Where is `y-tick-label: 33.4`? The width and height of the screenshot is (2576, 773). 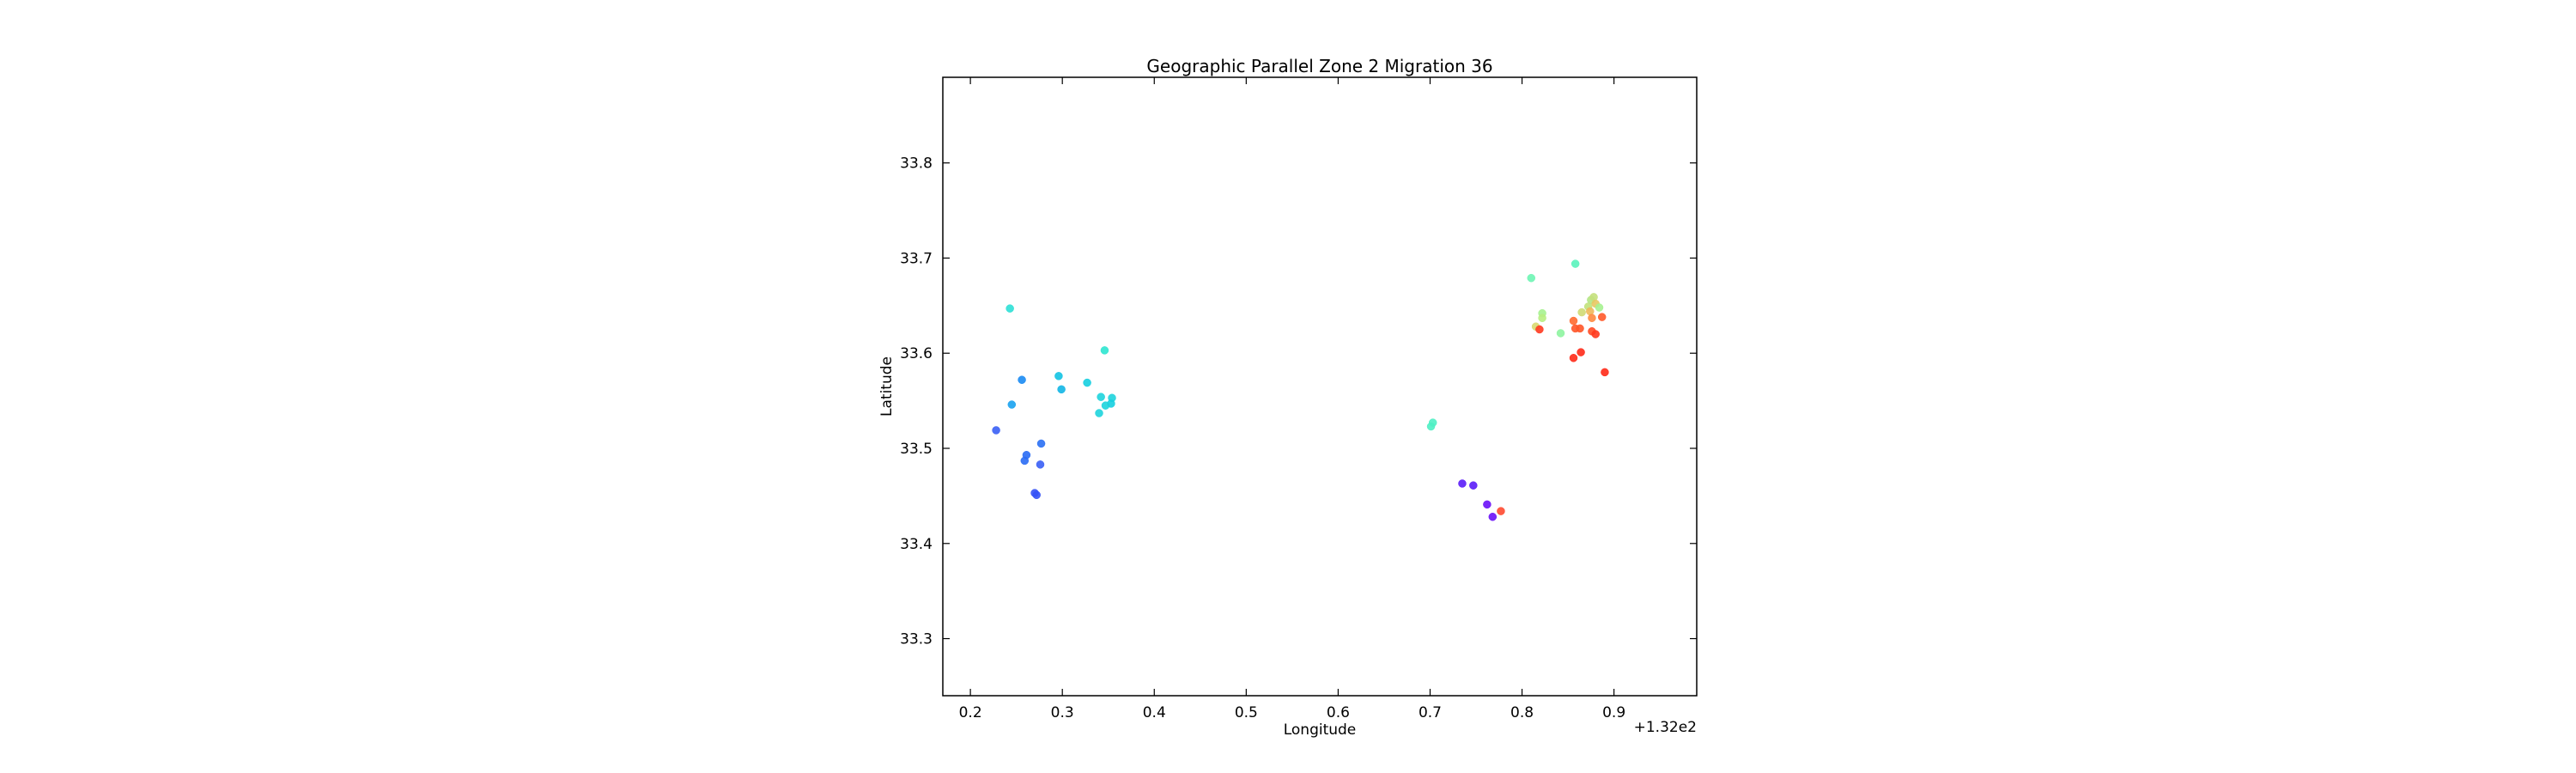
y-tick-label: 33.4 is located at coordinates (917, 544).